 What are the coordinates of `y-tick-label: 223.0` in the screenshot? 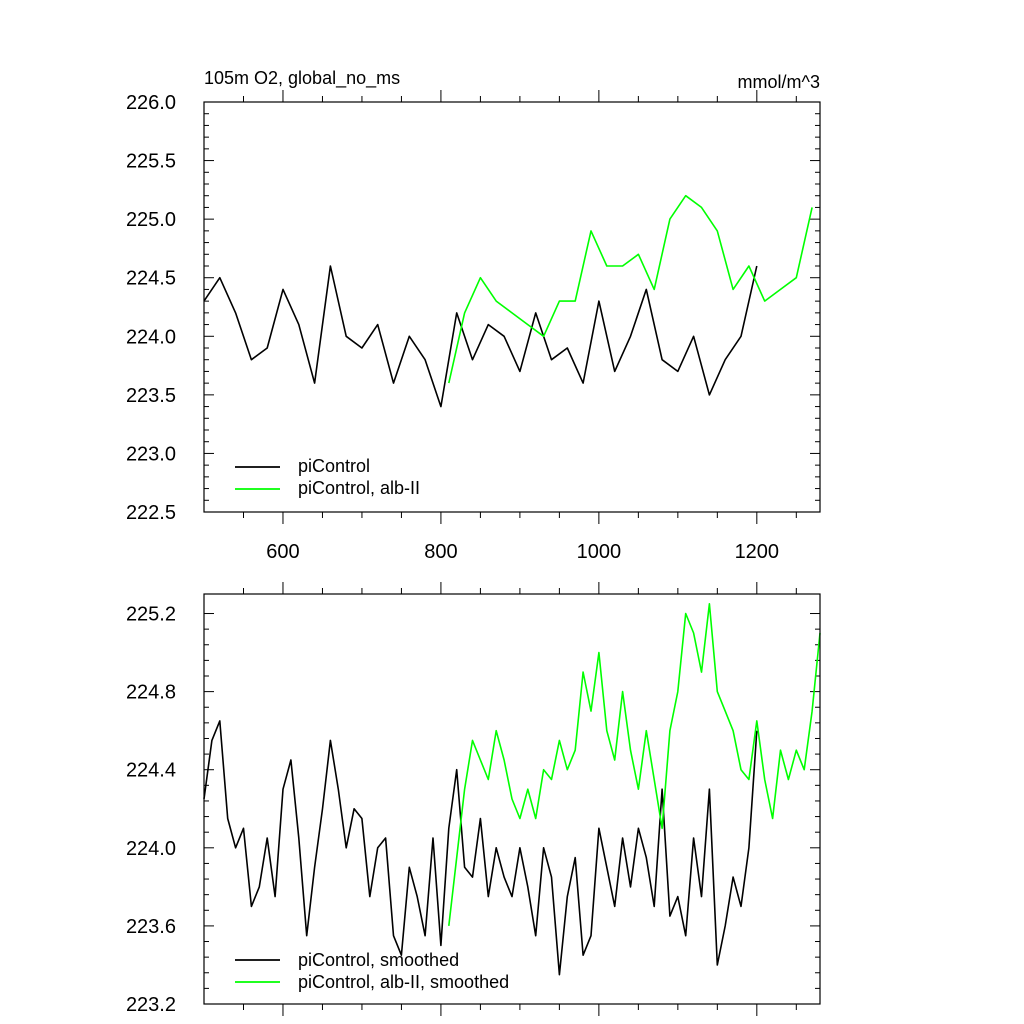 It's located at (151, 454).